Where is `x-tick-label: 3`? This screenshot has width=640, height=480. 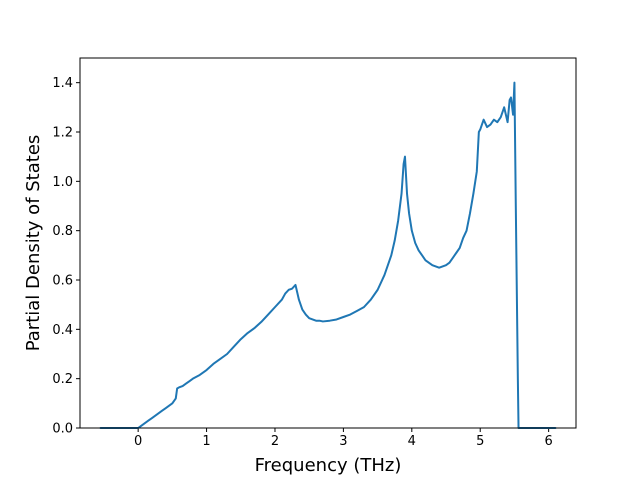 x-tick-label: 3 is located at coordinates (343, 441).